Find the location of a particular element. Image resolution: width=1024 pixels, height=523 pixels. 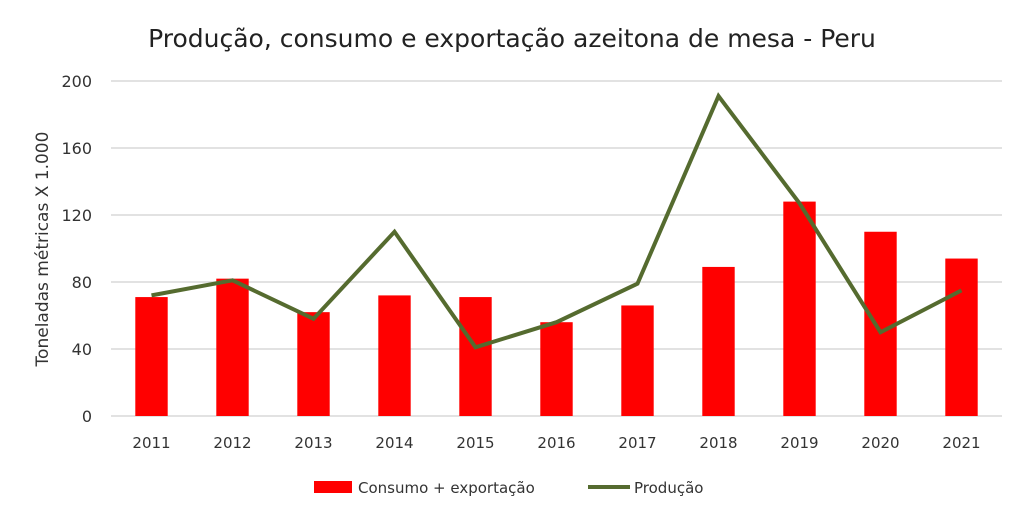

bar-2020 is located at coordinates (880, 324).